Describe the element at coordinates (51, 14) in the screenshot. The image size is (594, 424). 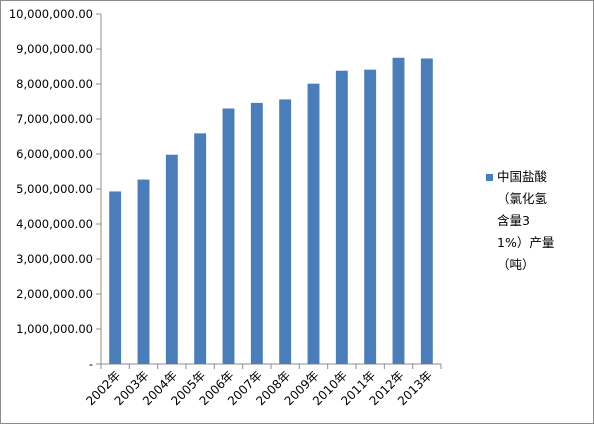
I see `y-tick-label: 10,000,000.00` at that location.